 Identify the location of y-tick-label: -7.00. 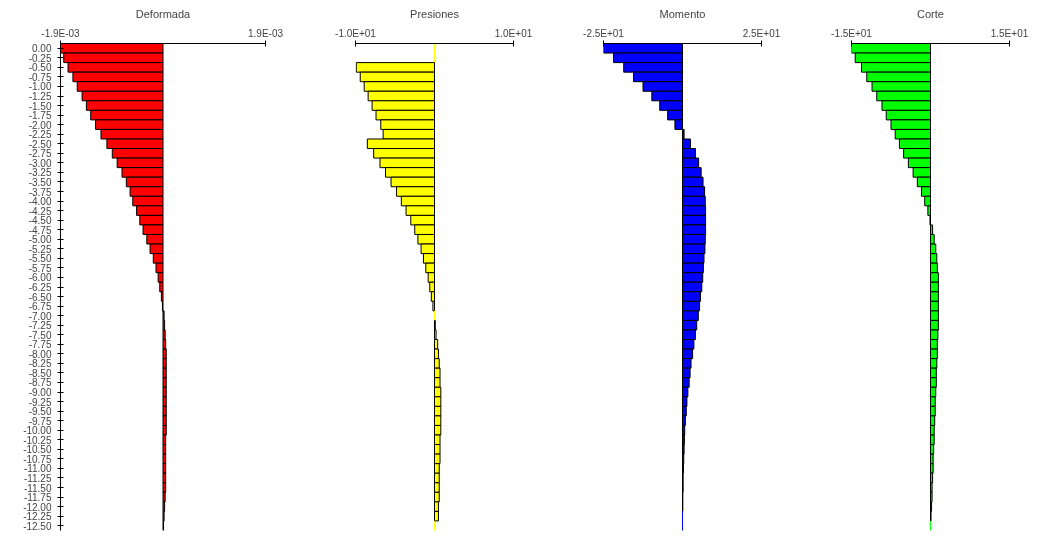
(40, 316).